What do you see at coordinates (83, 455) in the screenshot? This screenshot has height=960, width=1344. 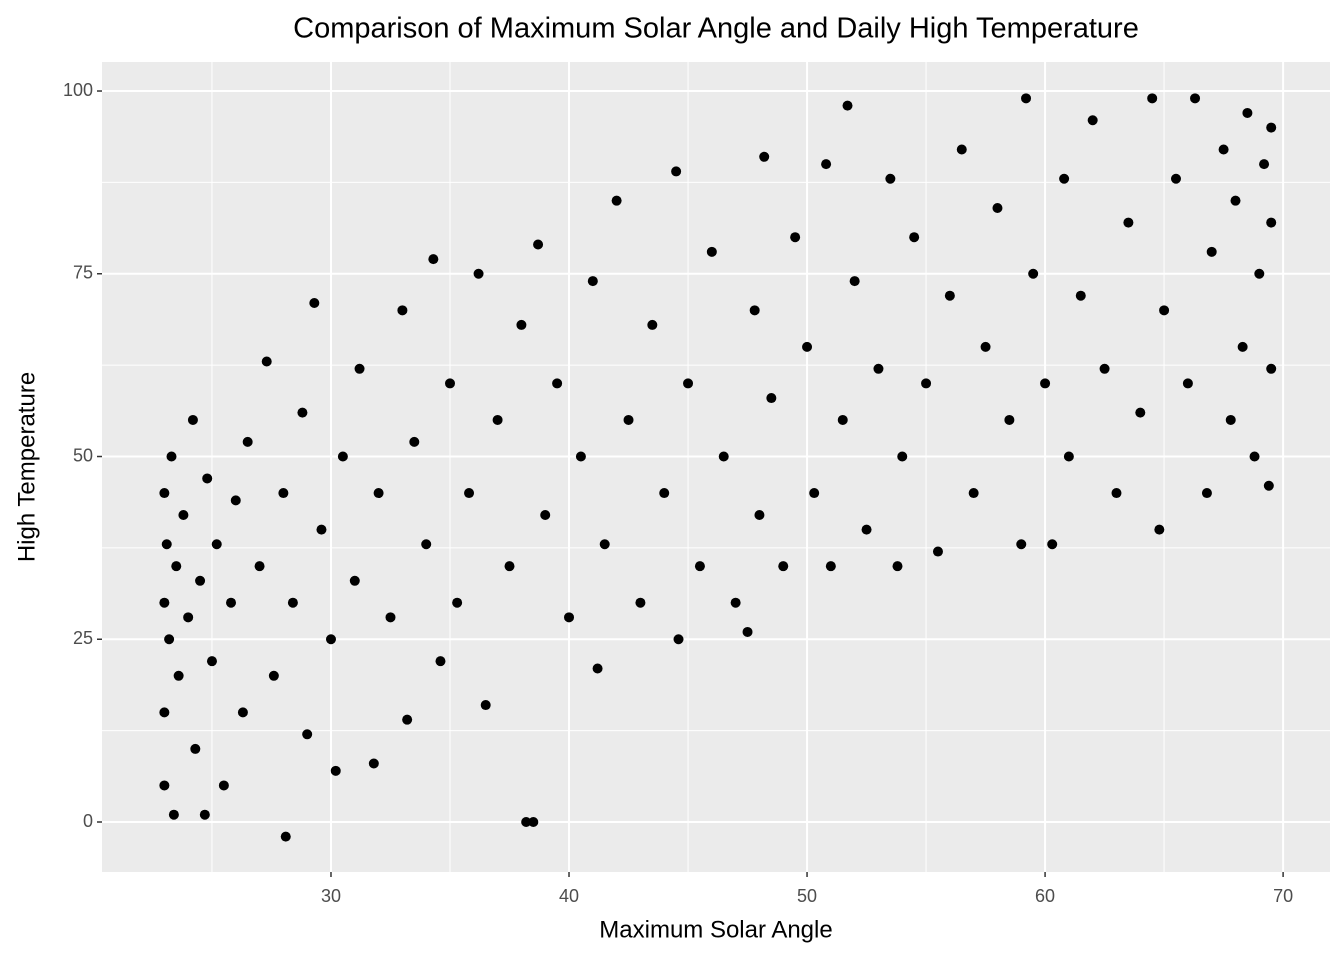 I see `y-tick-label: 50` at bounding box center [83, 455].